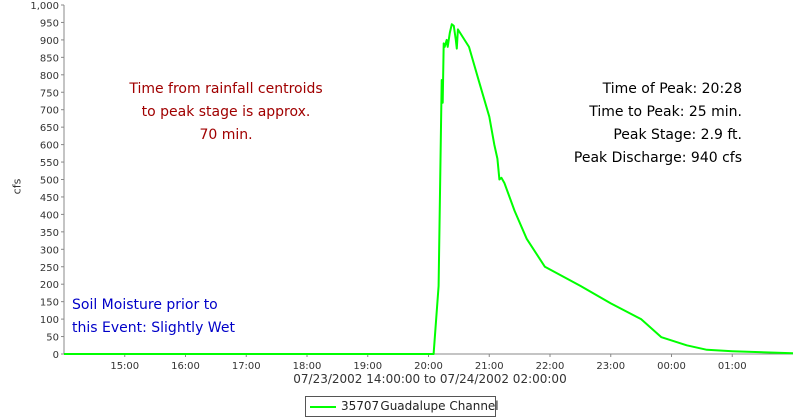  I want to click on y-tick-label: 250, so click(49, 268).